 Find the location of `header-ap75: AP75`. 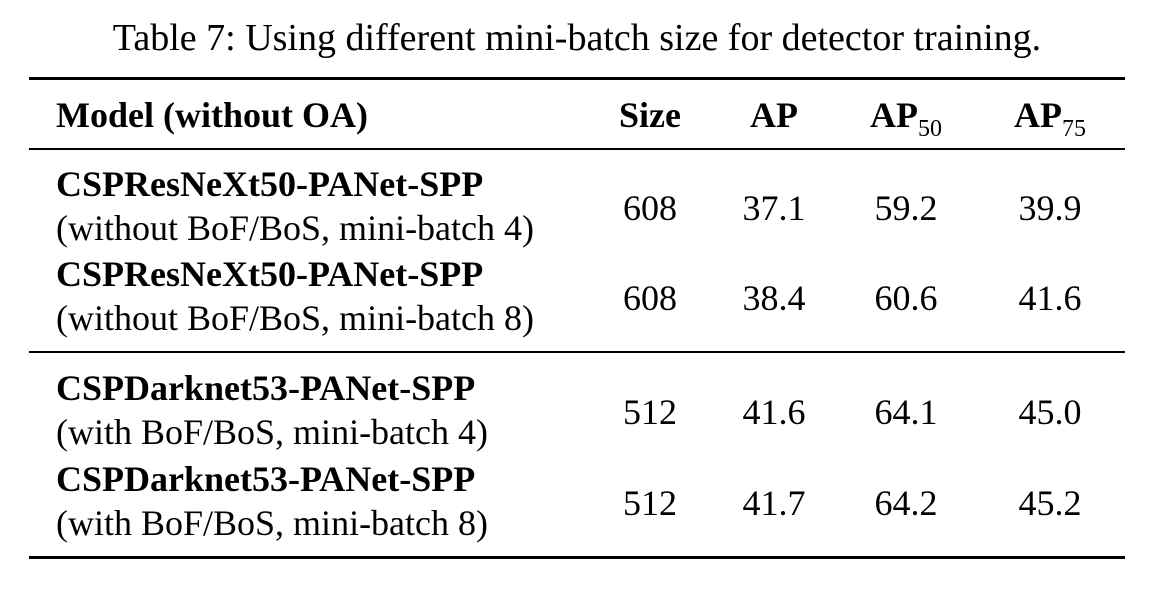

header-ap75: AP75 is located at coordinates (1050, 122).